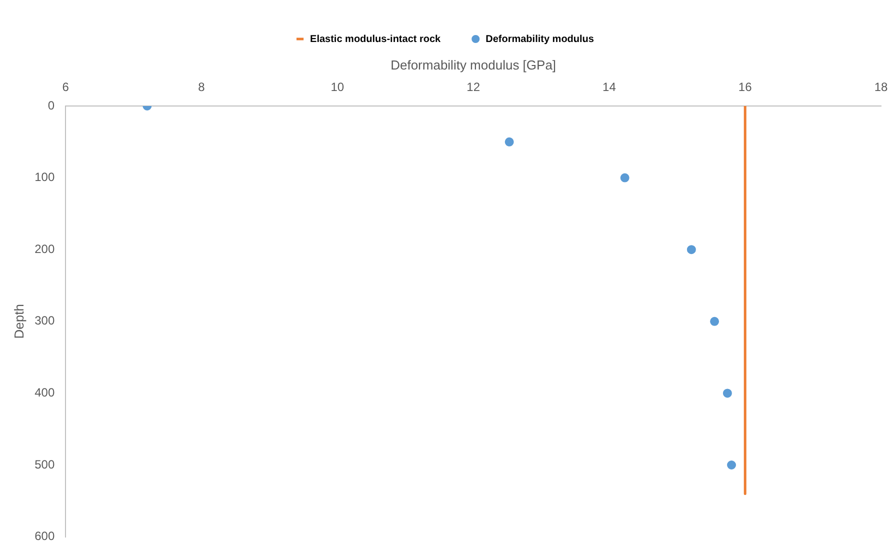 The height and width of the screenshot is (547, 891). I want to click on legend-label: Deformability modulus, so click(540, 39).